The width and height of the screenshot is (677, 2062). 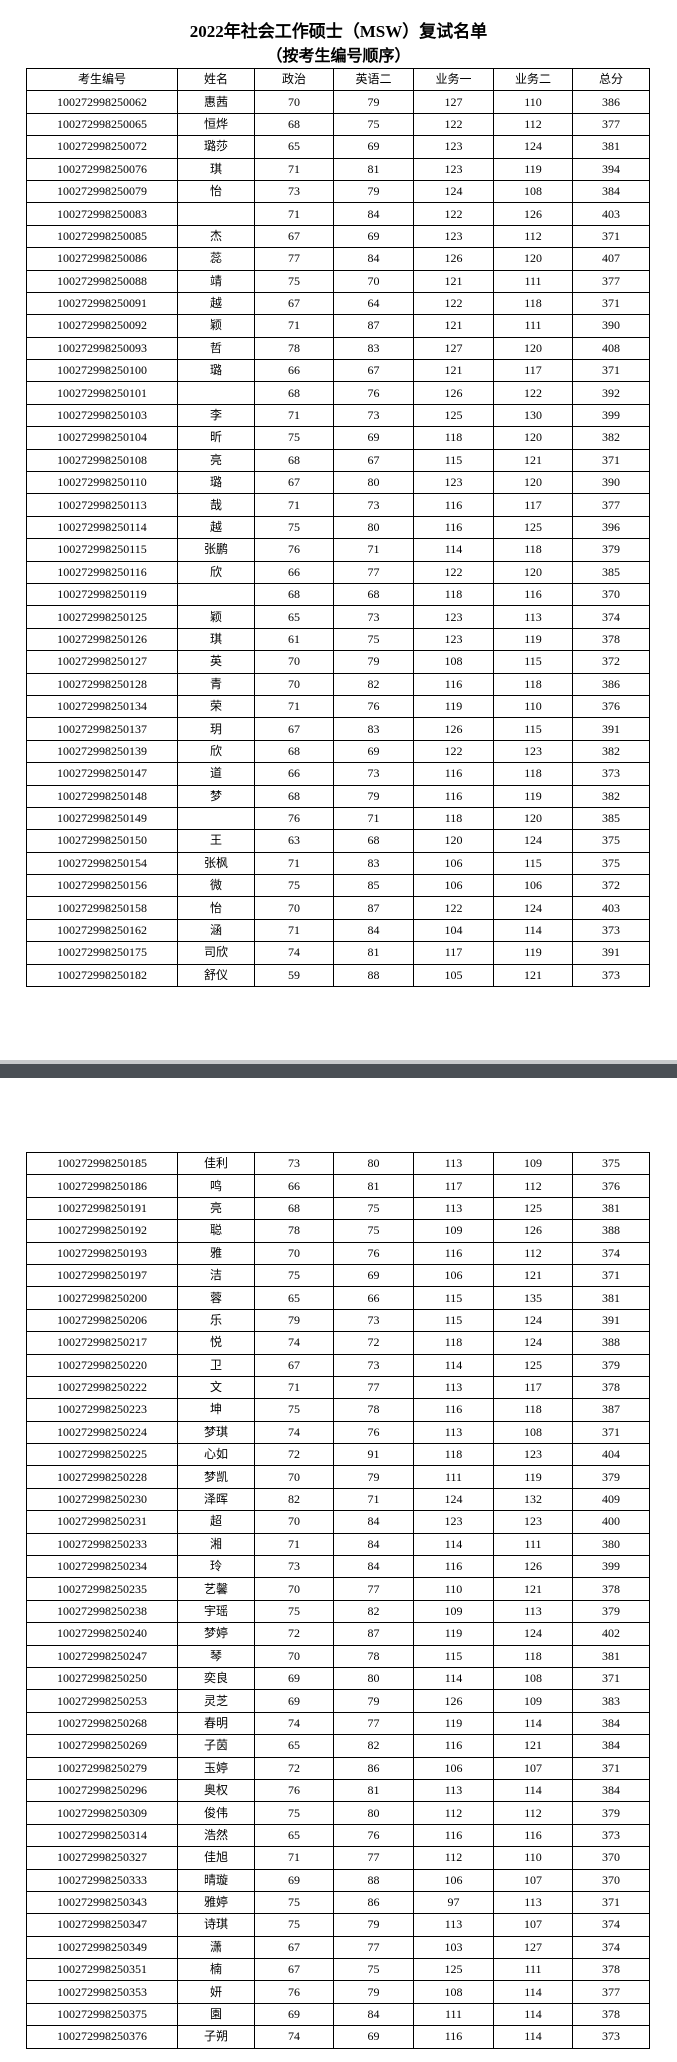 What do you see at coordinates (453, 415) in the screenshot?
I see `cell: 125` at bounding box center [453, 415].